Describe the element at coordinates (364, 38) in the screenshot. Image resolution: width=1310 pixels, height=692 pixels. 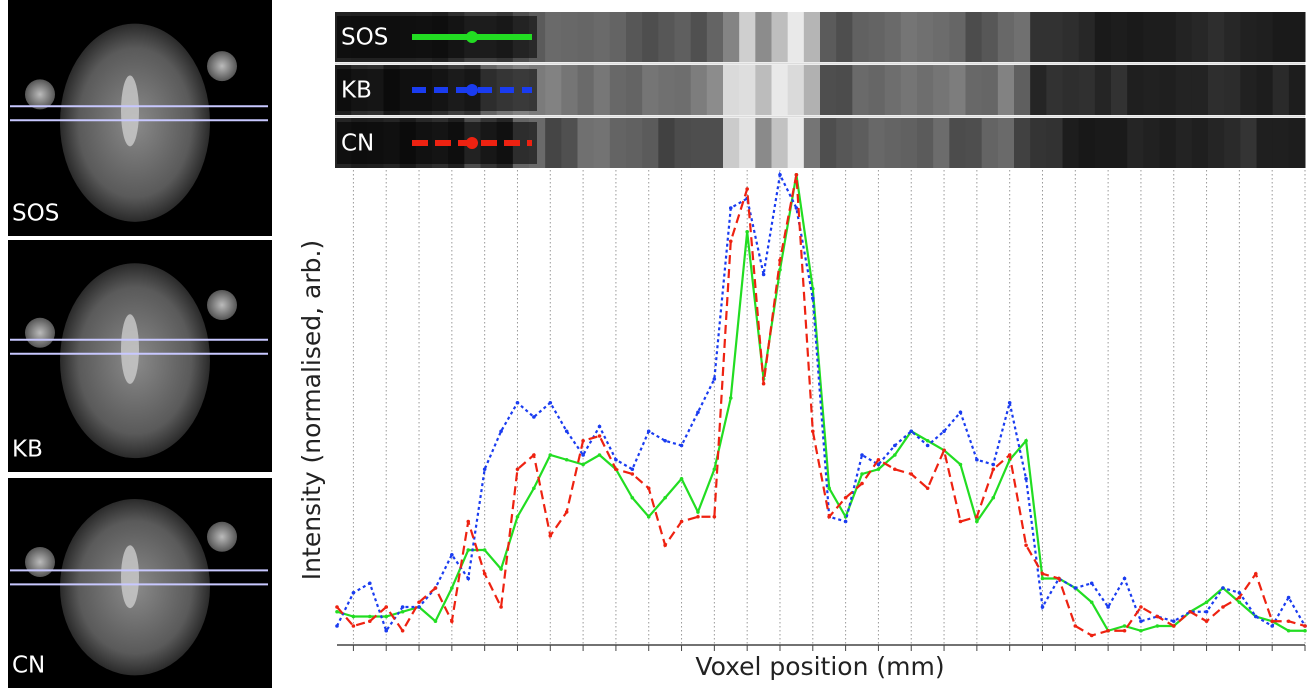
I see `legend-label: SOS` at that location.